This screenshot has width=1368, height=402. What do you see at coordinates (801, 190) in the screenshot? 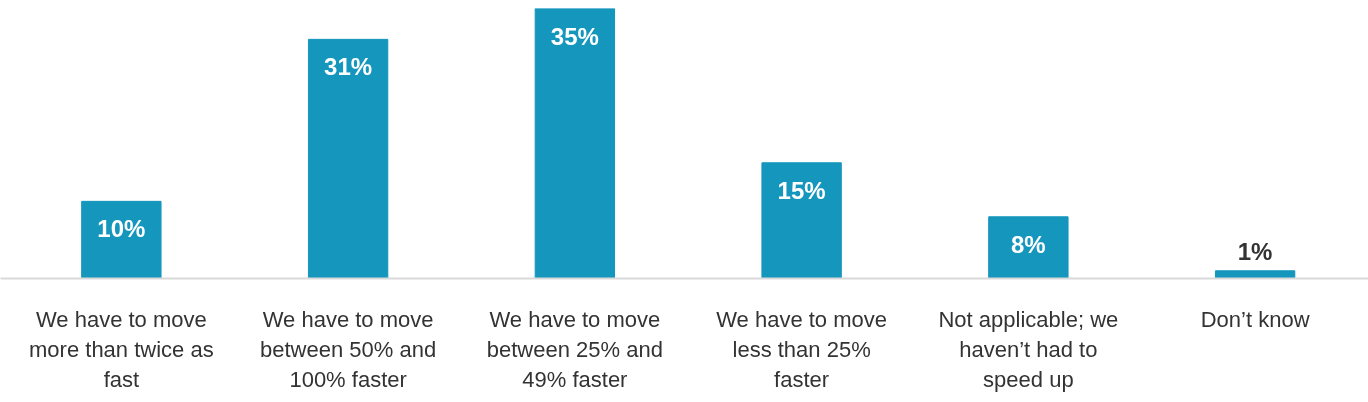
I see `data-label: 15%` at bounding box center [801, 190].